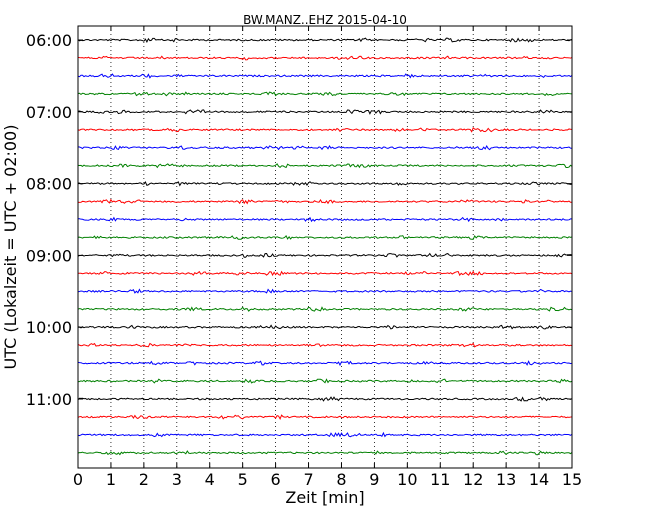  What do you see at coordinates (374, 479) in the screenshot?
I see `x-tick-label: 9` at bounding box center [374, 479].